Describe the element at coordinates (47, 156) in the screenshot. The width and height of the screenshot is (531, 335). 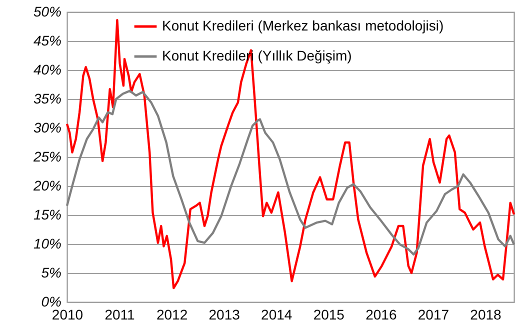
I see `y-tick-label: 25%` at that location.